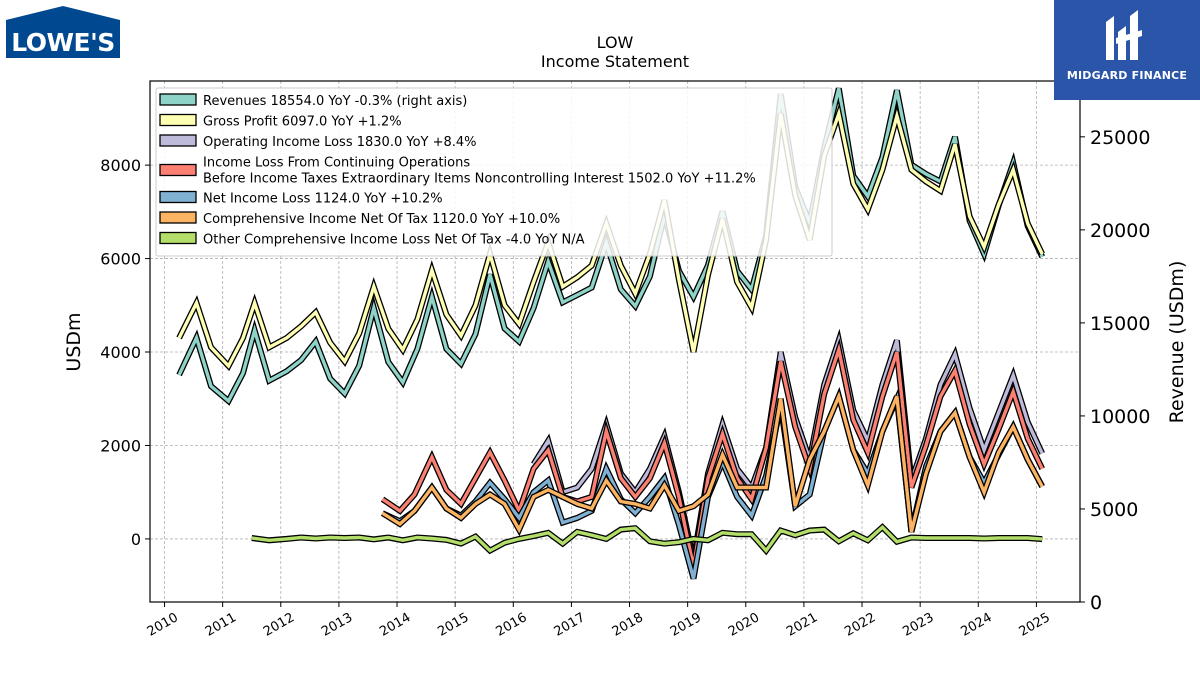 The width and height of the screenshot is (1200, 675). What do you see at coordinates (323, 199) in the screenshot?
I see `legend-label: Net Income Loss 1124.0 YoY +10.2%` at bounding box center [323, 199].